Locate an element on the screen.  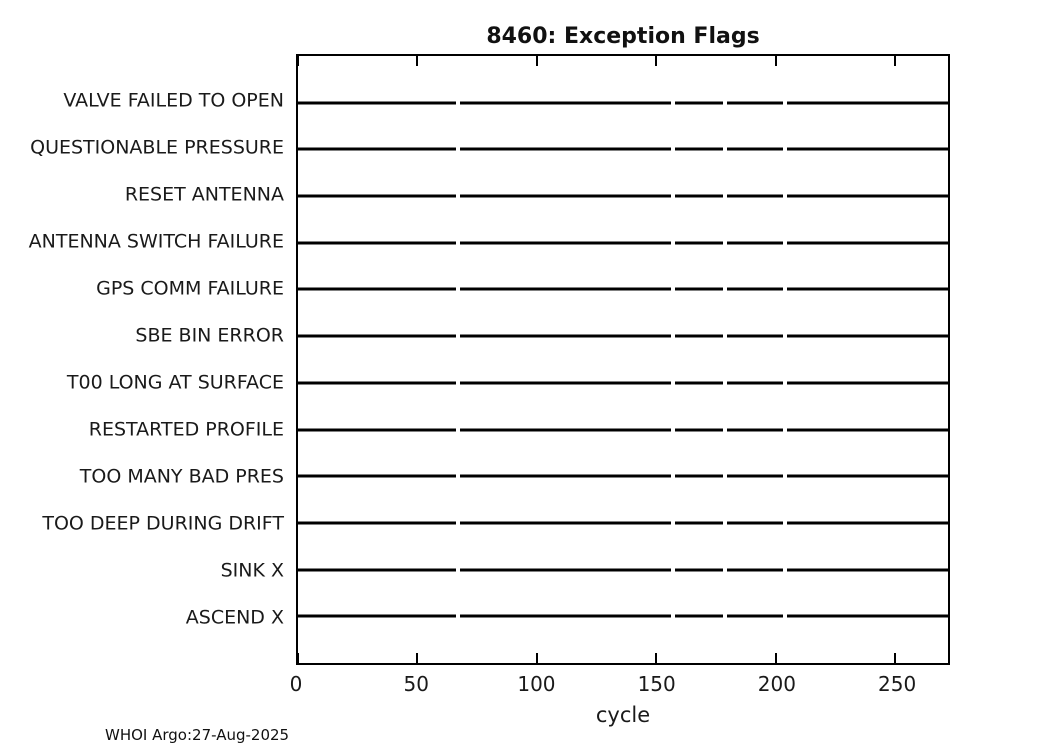
y-tick-label: SINK X is located at coordinates (252, 570).